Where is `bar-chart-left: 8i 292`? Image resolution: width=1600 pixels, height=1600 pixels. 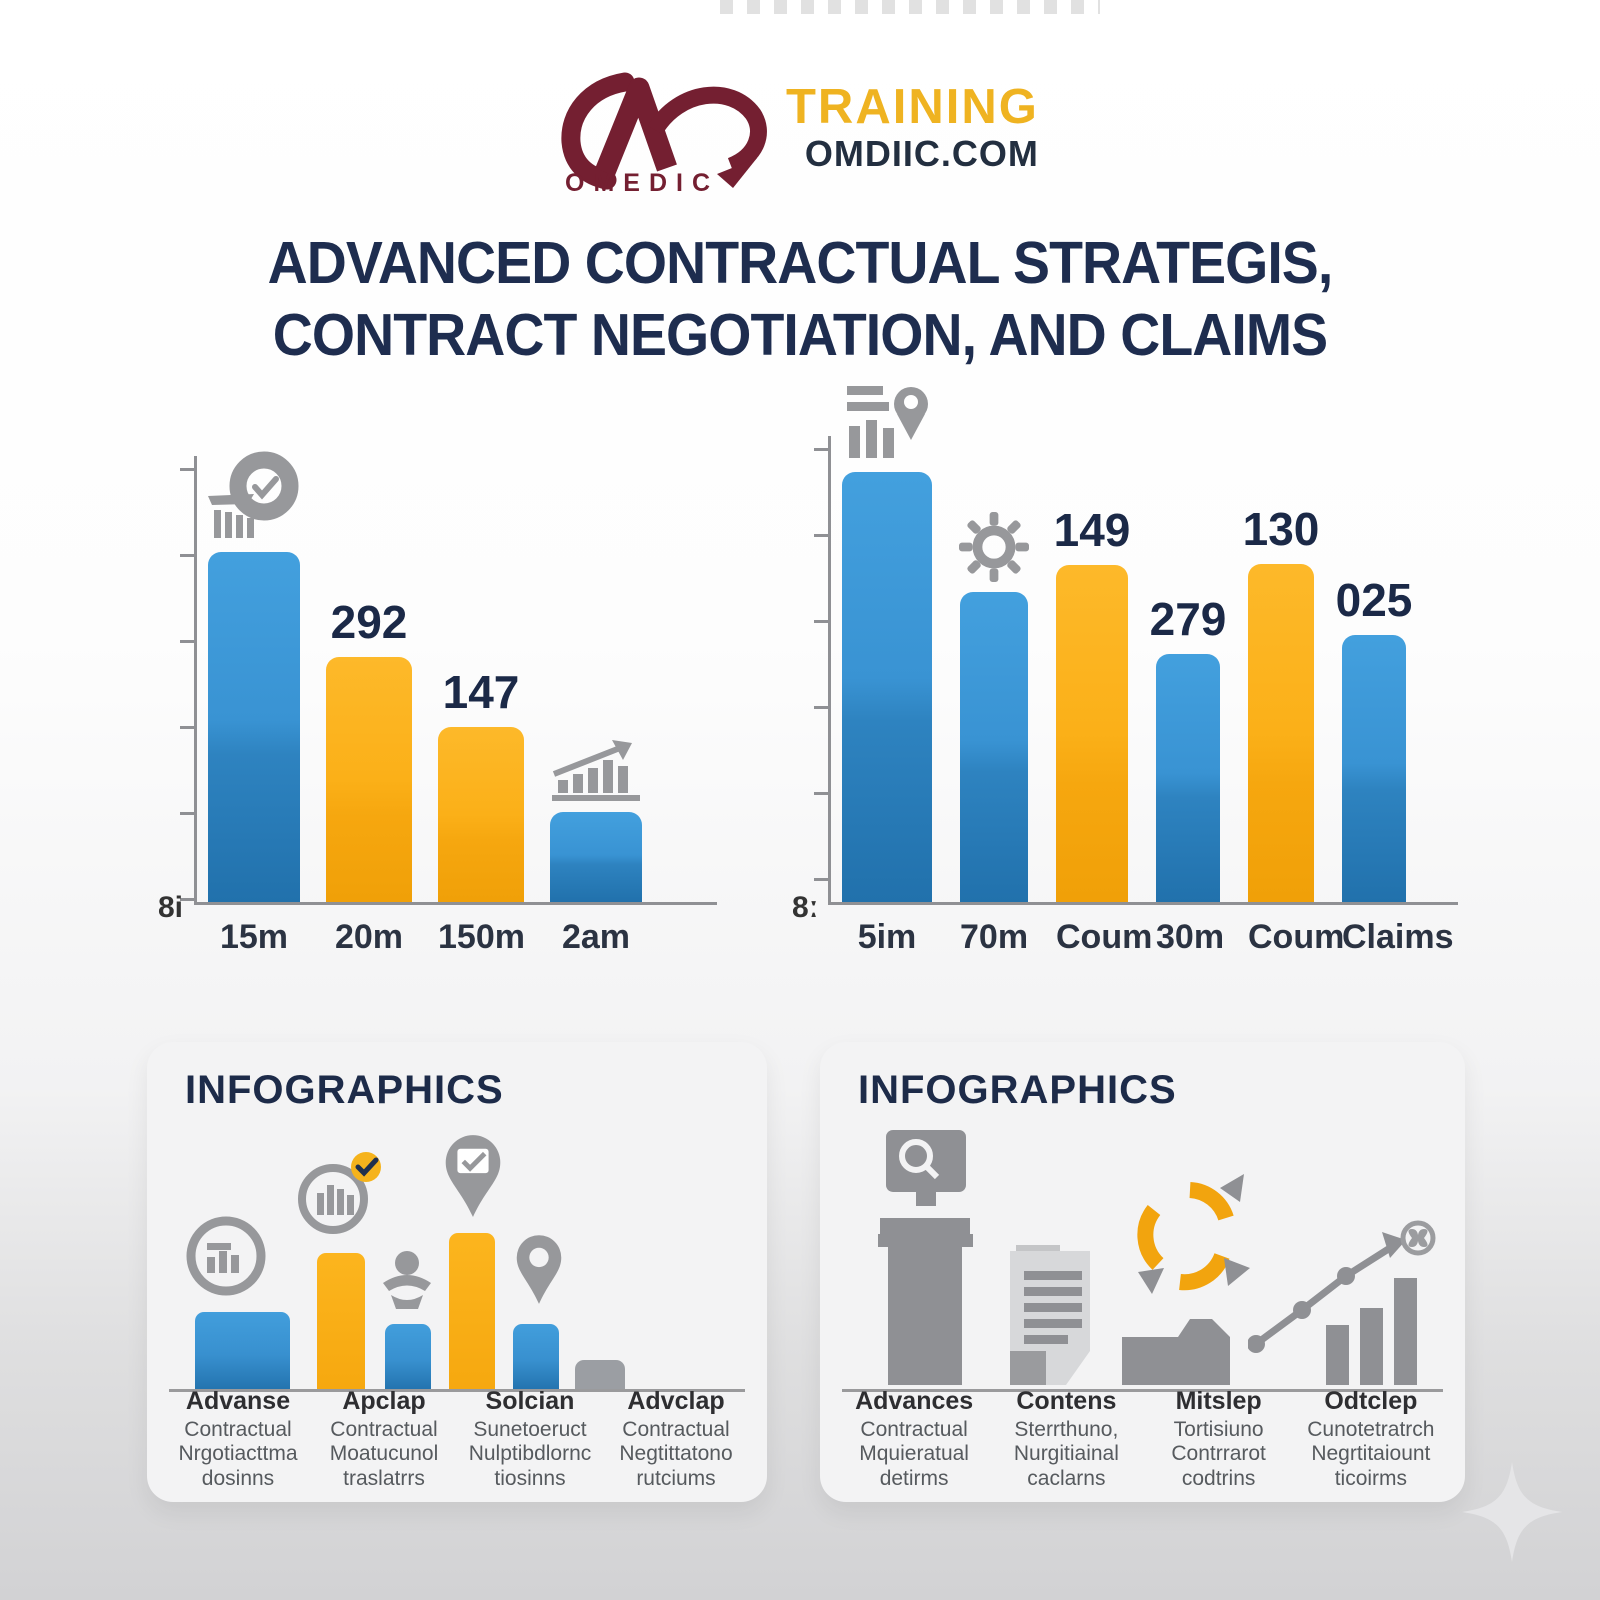
bar-chart-left: 8i 292 is located at coordinates (440, 692).